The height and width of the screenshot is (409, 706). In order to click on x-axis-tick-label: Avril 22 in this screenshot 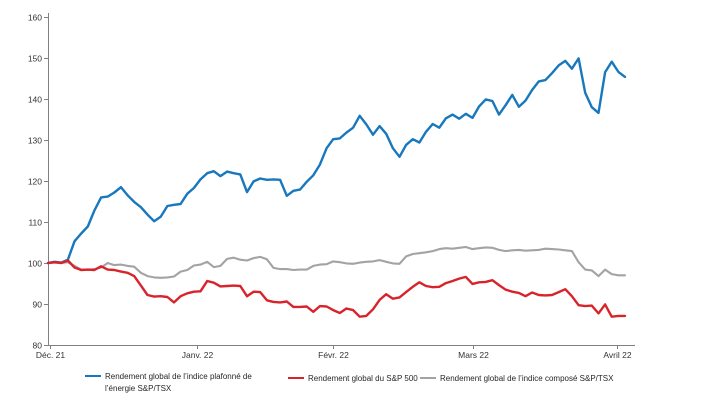, I will do `click(617, 355)`.